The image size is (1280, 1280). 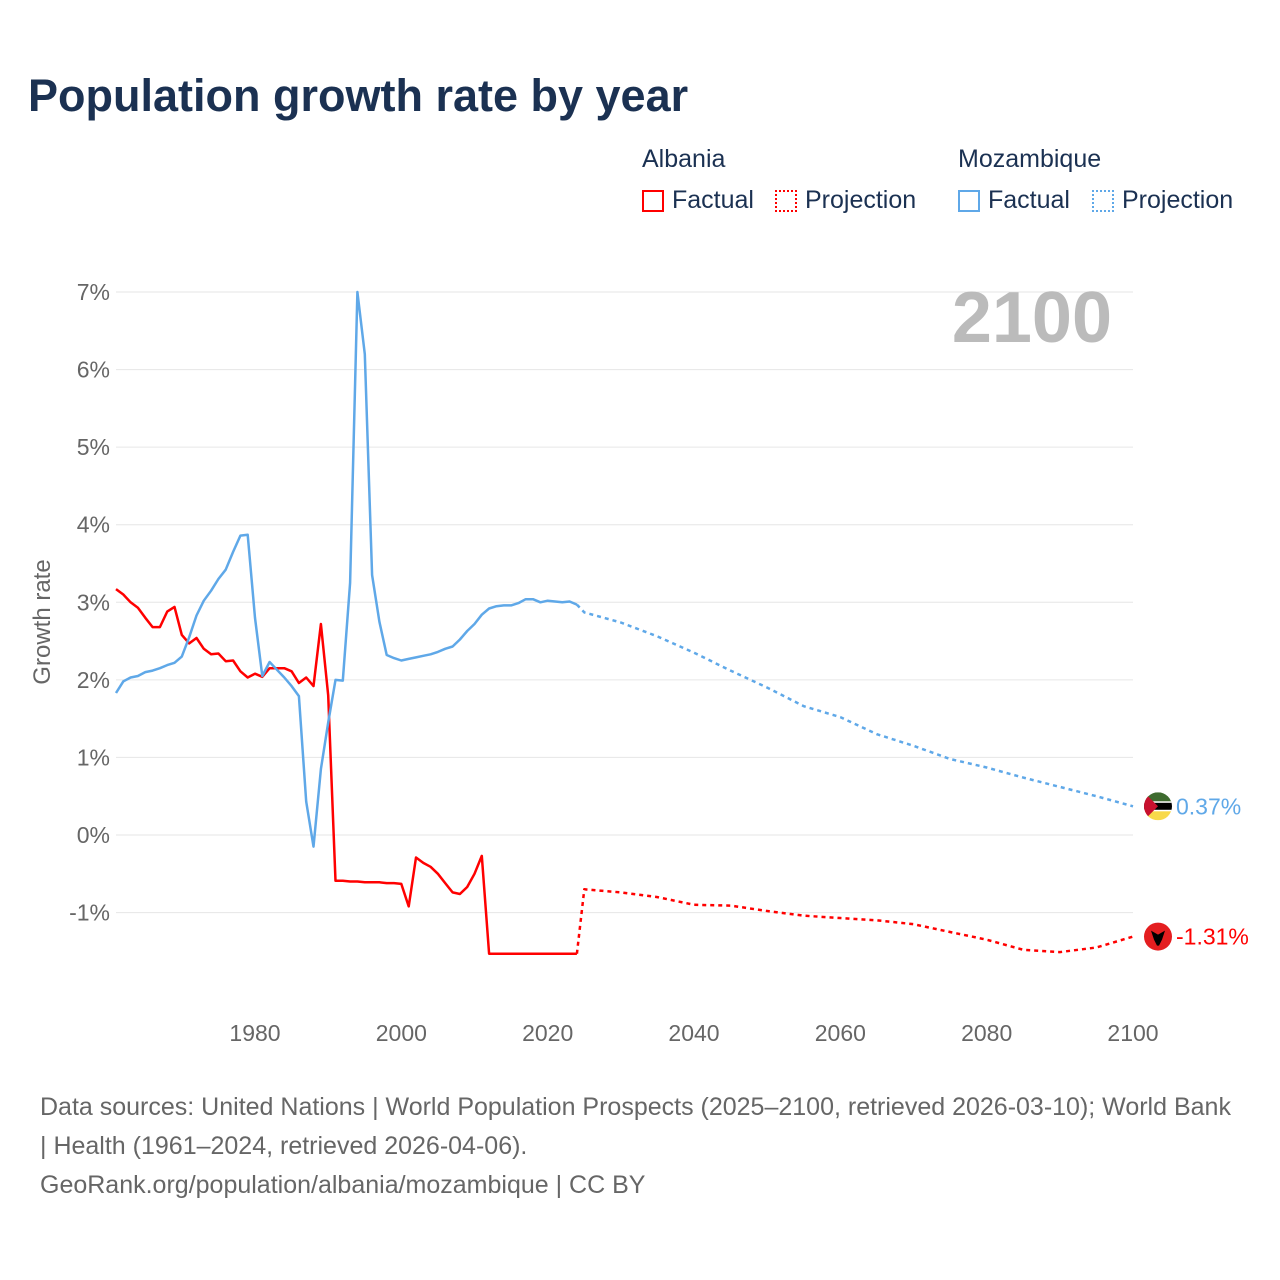 I want to click on series-line-albania-projection, so click(x=854, y=921).